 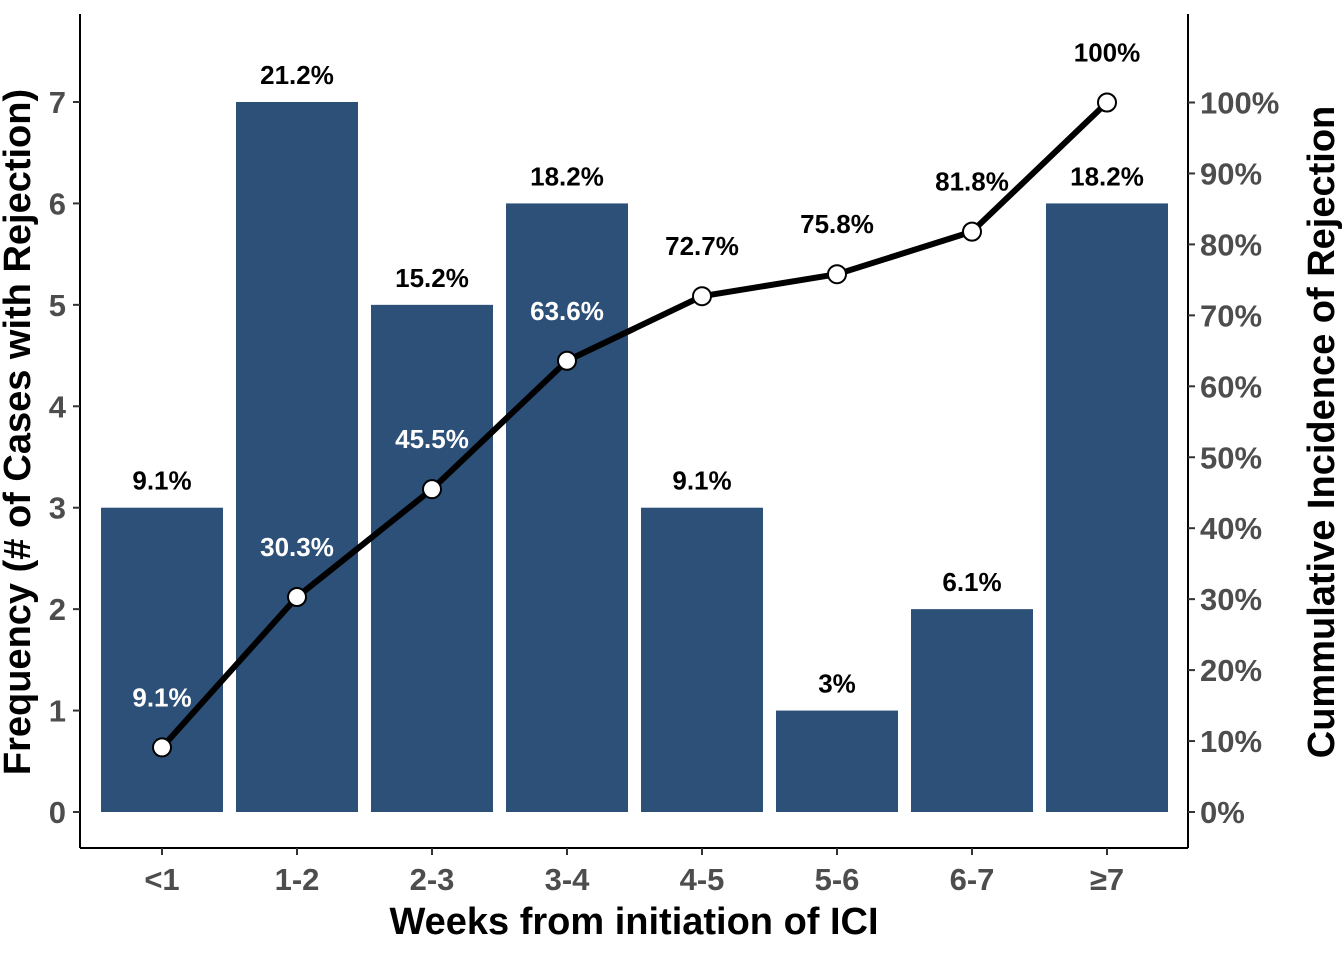 What do you see at coordinates (1231, 386) in the screenshot?
I see `right-tick-label-6: 60%` at bounding box center [1231, 386].